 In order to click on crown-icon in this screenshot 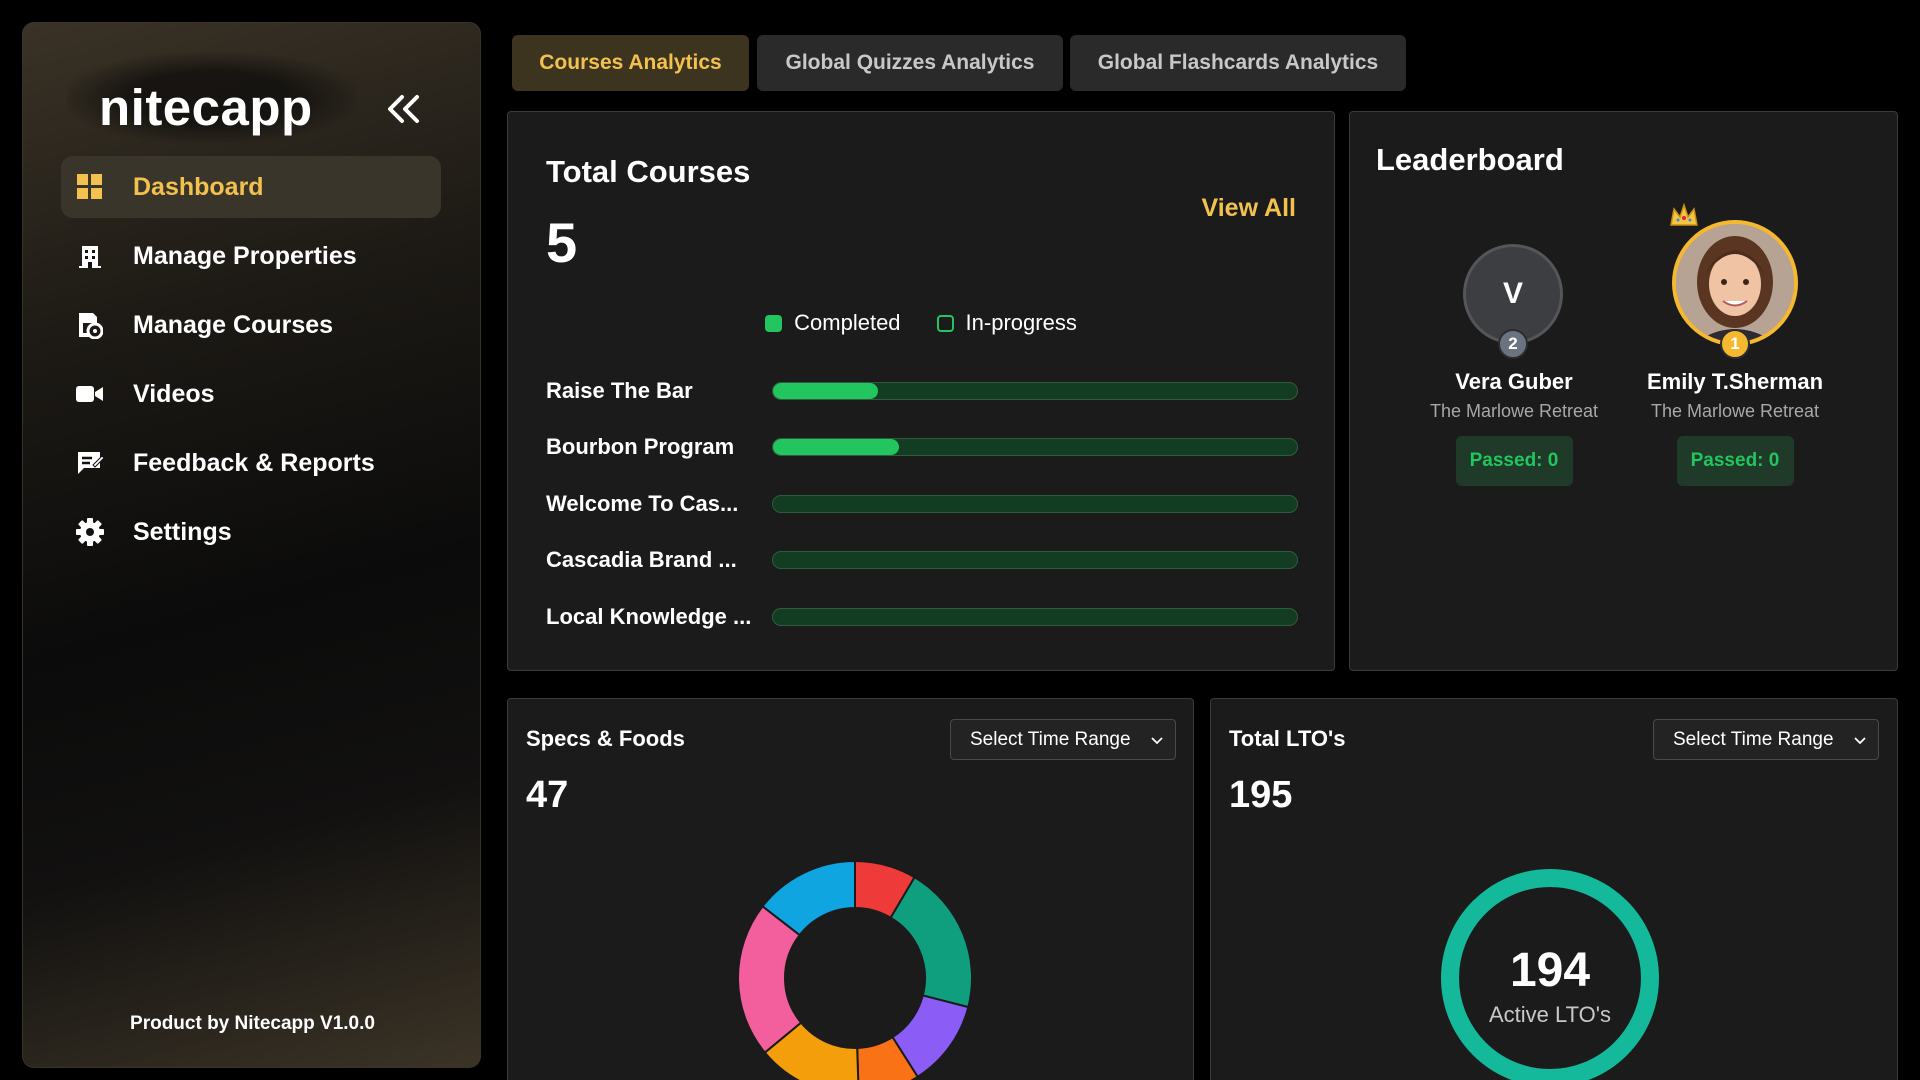, I will do `click(1684, 214)`.